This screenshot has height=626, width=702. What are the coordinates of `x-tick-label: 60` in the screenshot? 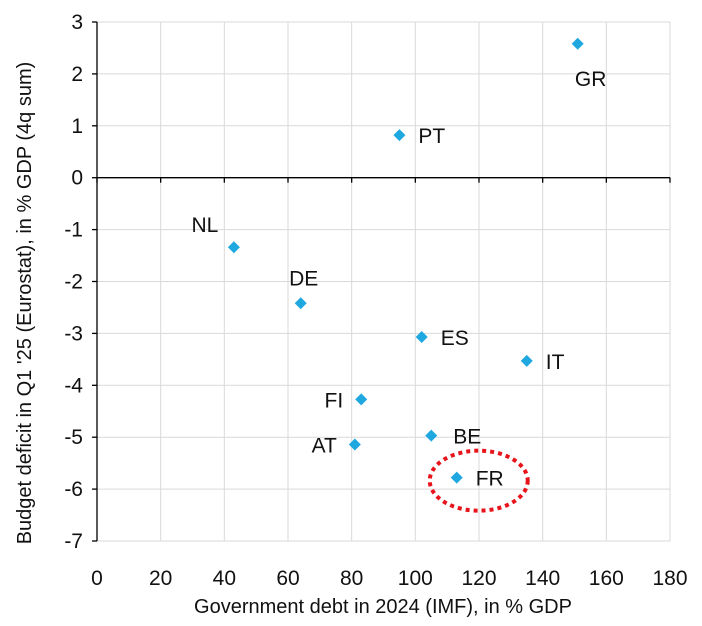 It's located at (287, 578).